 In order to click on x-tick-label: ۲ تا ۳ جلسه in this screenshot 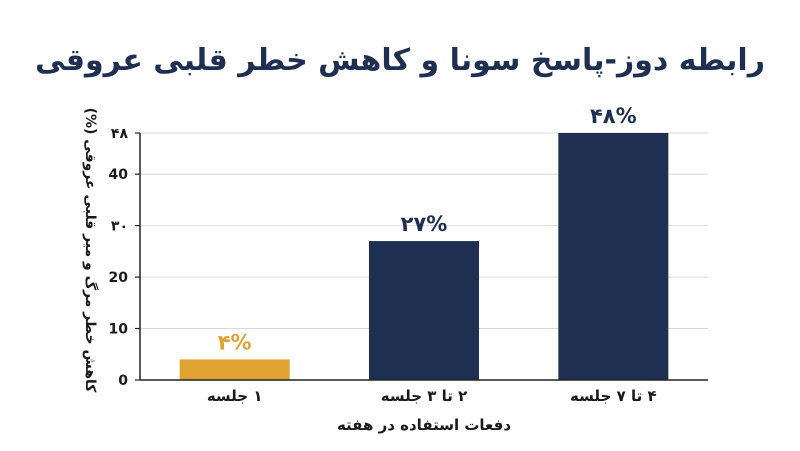, I will do `click(424, 396)`.